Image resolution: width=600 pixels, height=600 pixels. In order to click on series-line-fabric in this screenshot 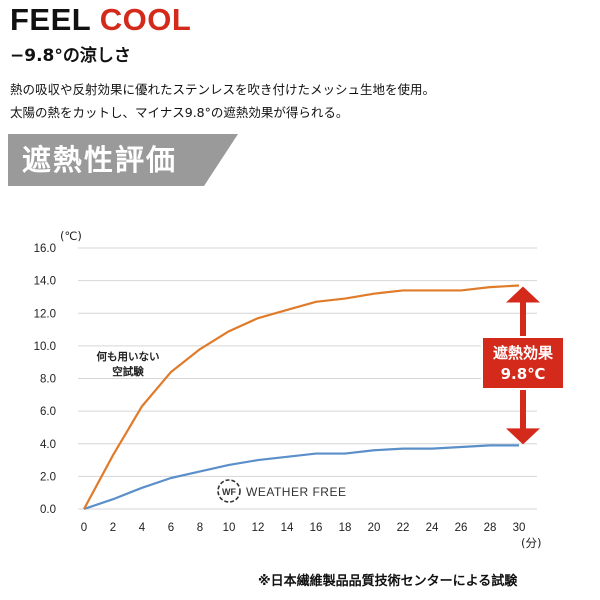, I will do `click(301, 477)`.